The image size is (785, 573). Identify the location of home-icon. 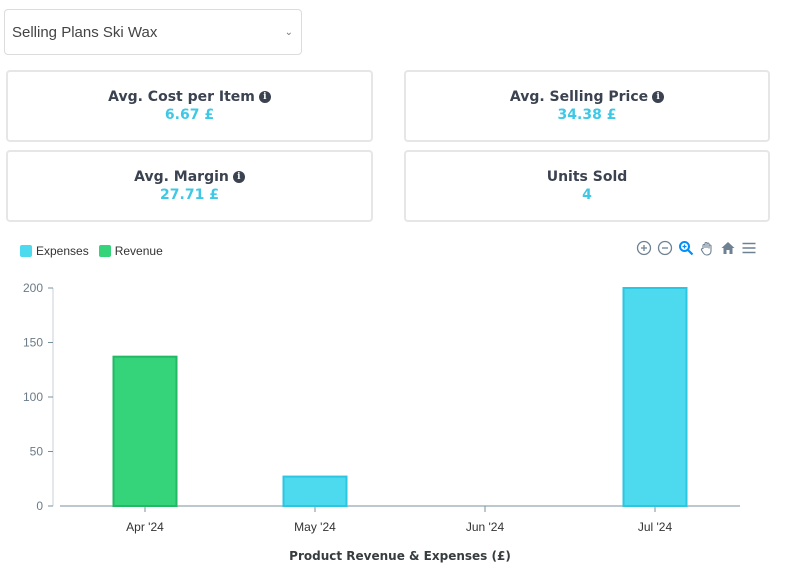
(728, 248).